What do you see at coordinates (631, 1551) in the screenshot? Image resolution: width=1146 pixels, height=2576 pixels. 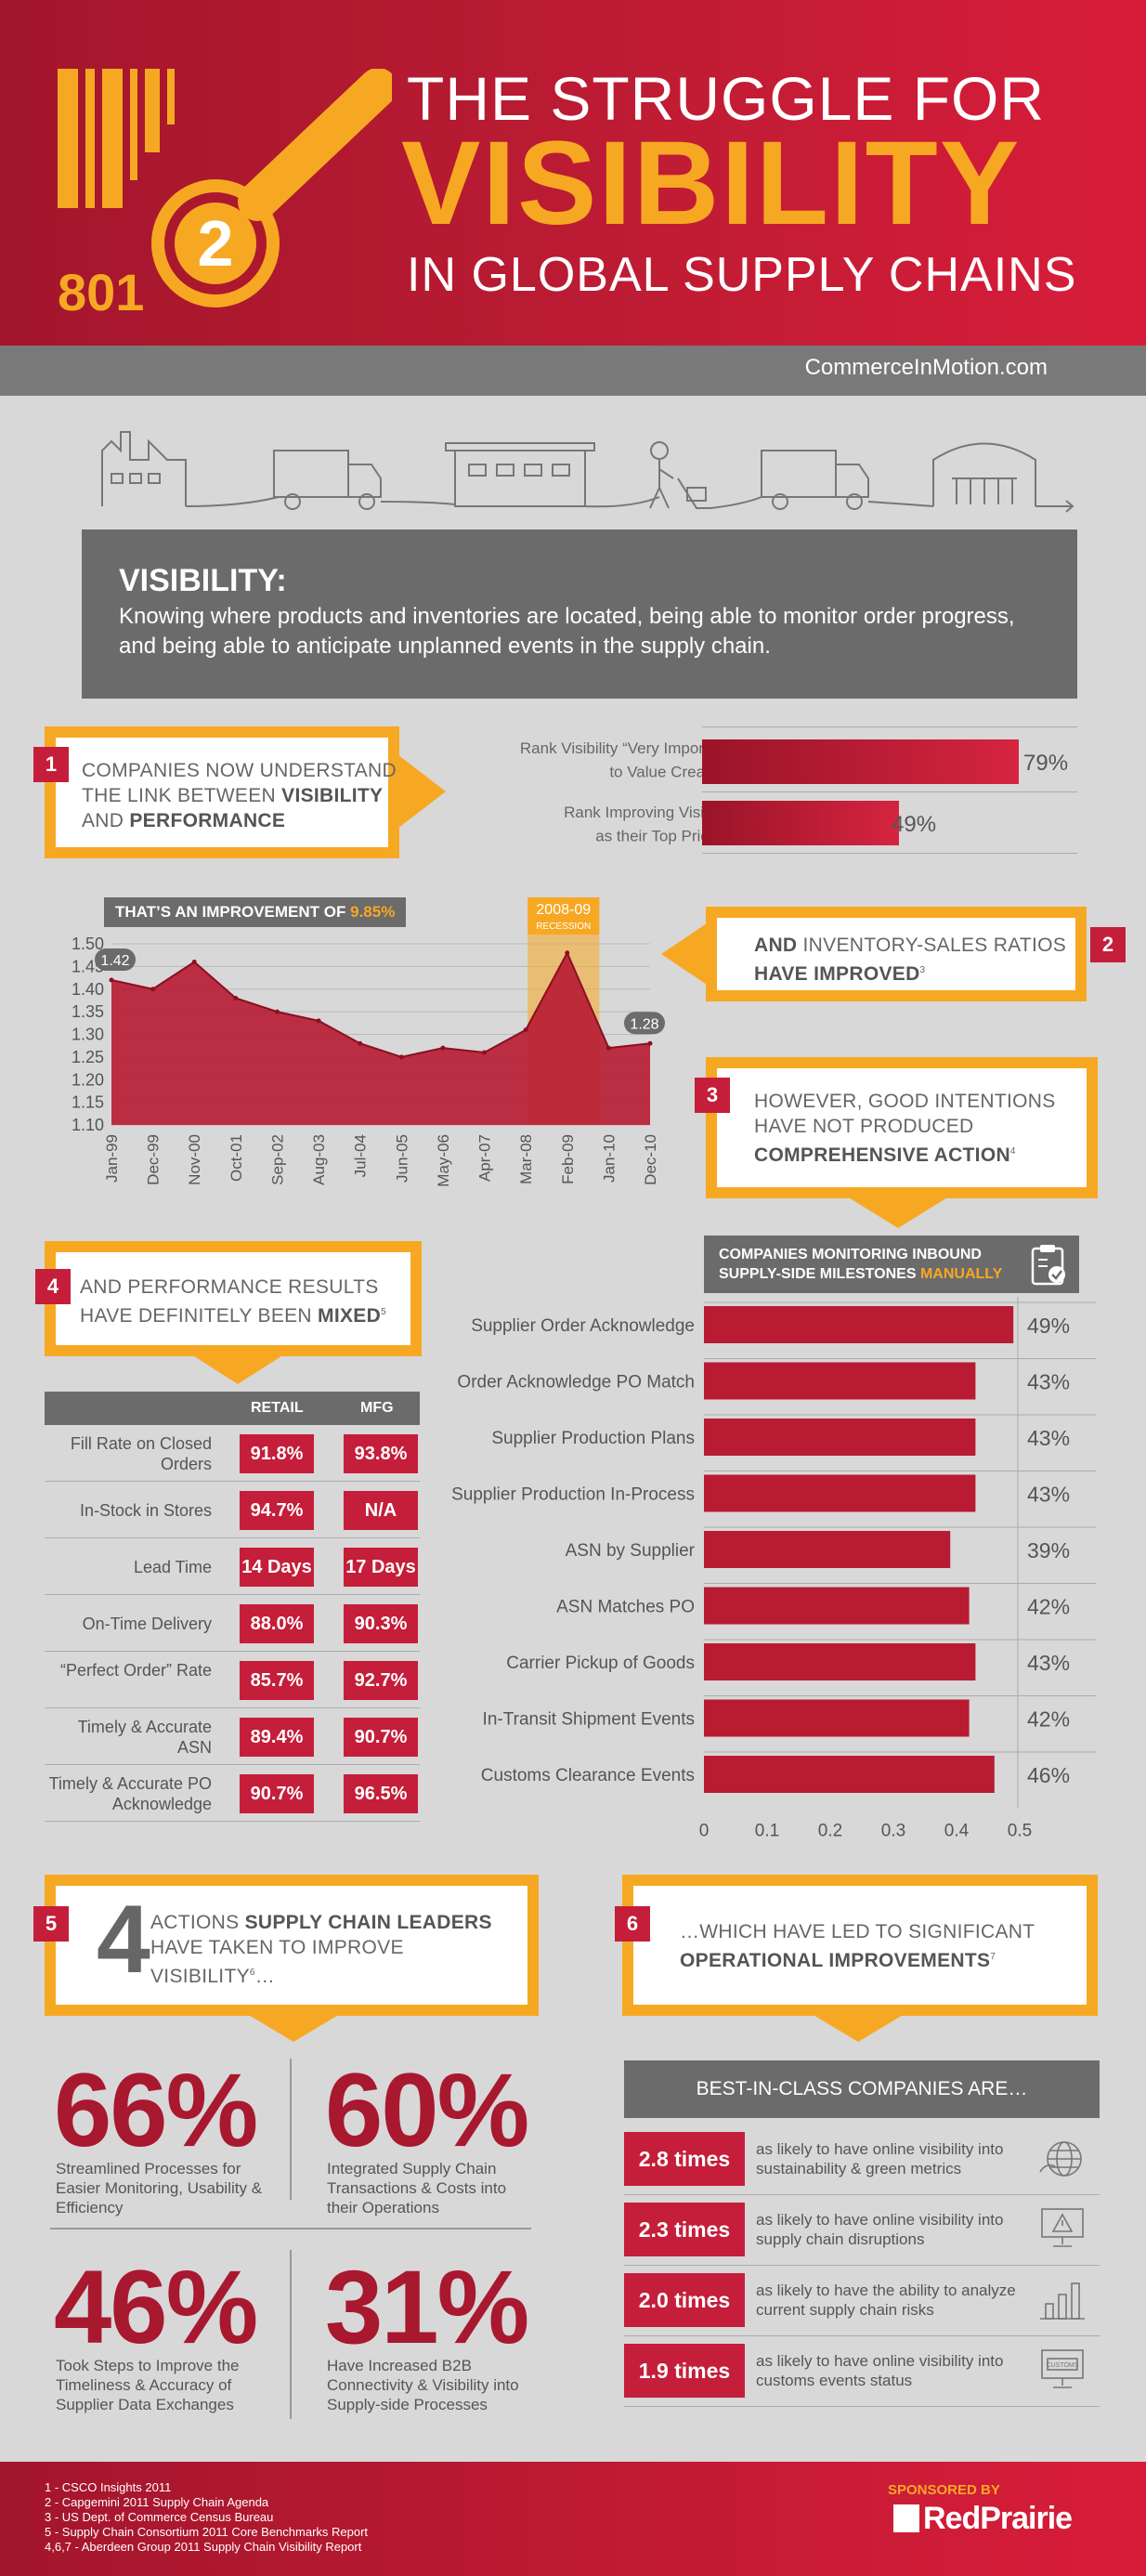 I see `milestone-label: ASN by Supplier` at bounding box center [631, 1551].